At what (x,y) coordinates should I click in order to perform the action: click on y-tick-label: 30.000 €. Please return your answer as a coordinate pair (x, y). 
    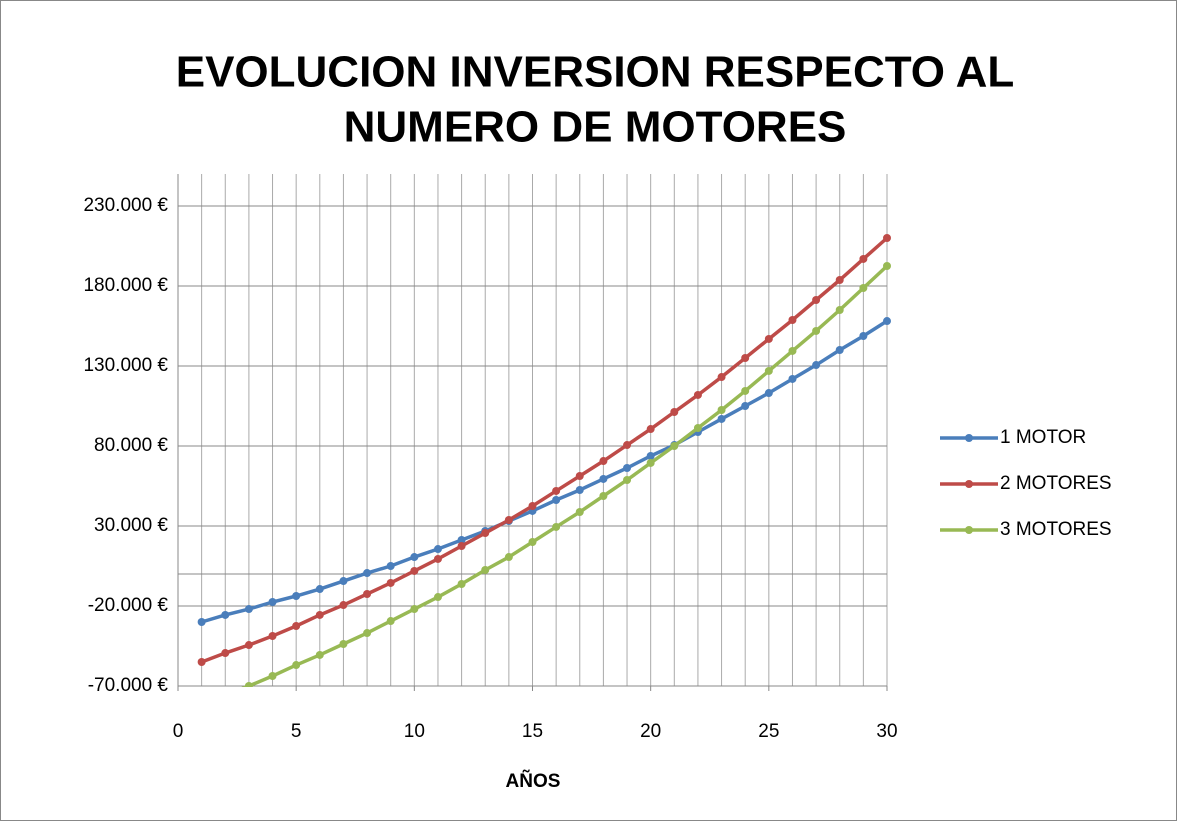
    Looking at the image, I should click on (131, 525).